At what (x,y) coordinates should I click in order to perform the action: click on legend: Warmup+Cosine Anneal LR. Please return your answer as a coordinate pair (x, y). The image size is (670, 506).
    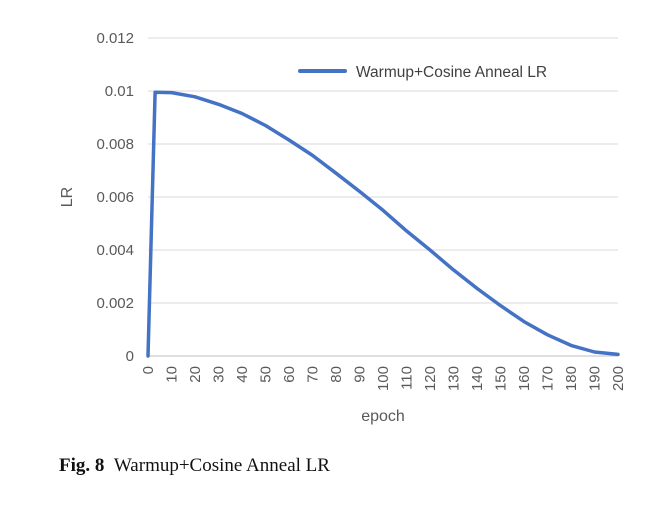
    Looking at the image, I should click on (422, 72).